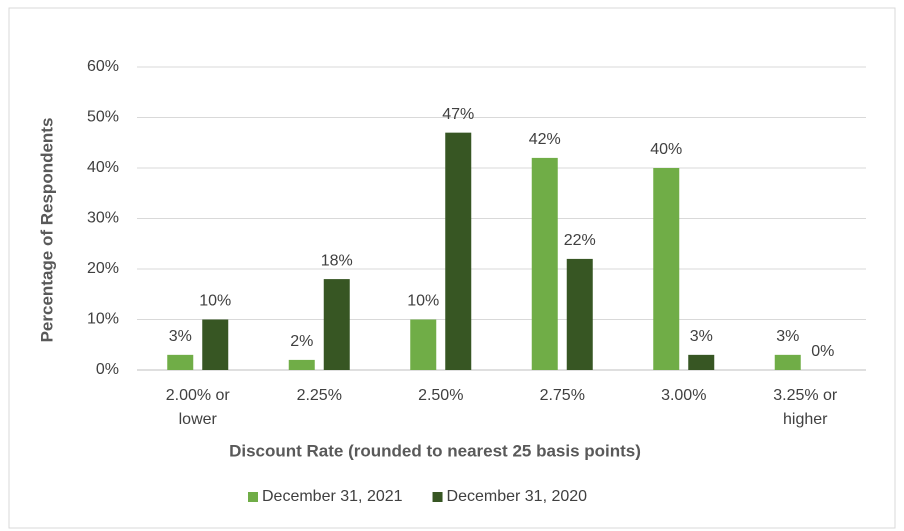 Image resolution: width=904 pixels, height=531 pixels. What do you see at coordinates (458, 114) in the screenshot?
I see `value-label: 47%` at bounding box center [458, 114].